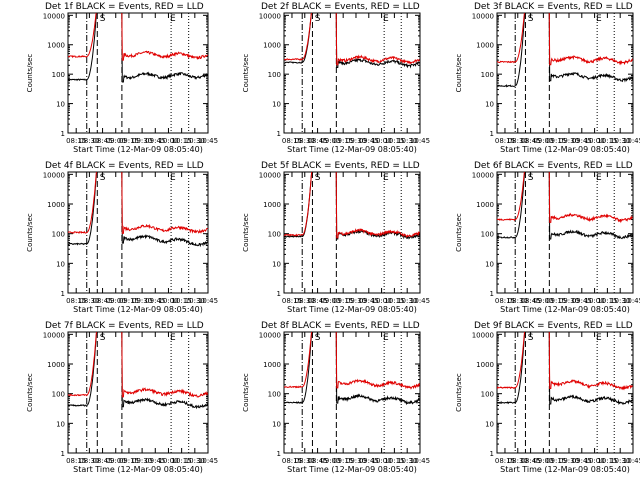  Describe the element at coordinates (155, 141) in the screenshot. I see `x-tick-label: 09:45` at that location.